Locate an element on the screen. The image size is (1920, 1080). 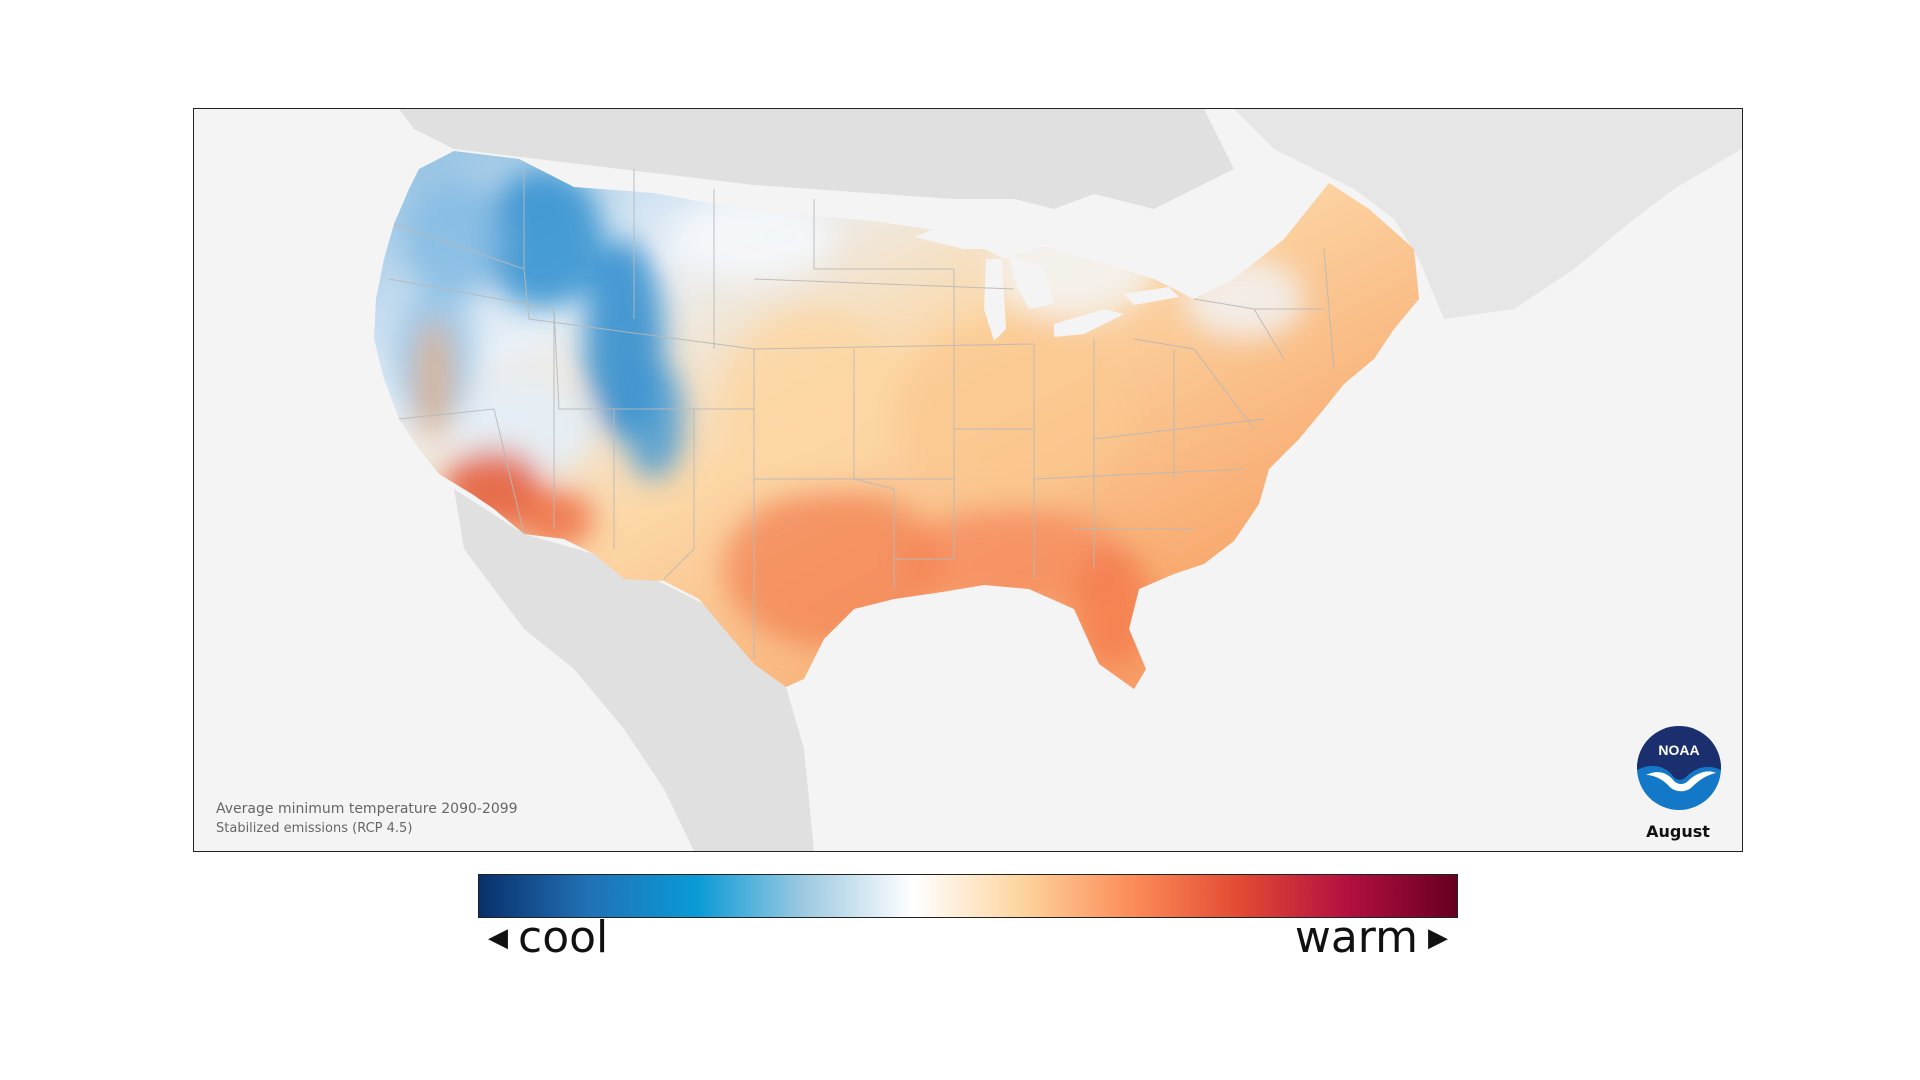
color-scale-bar is located at coordinates (968, 896).